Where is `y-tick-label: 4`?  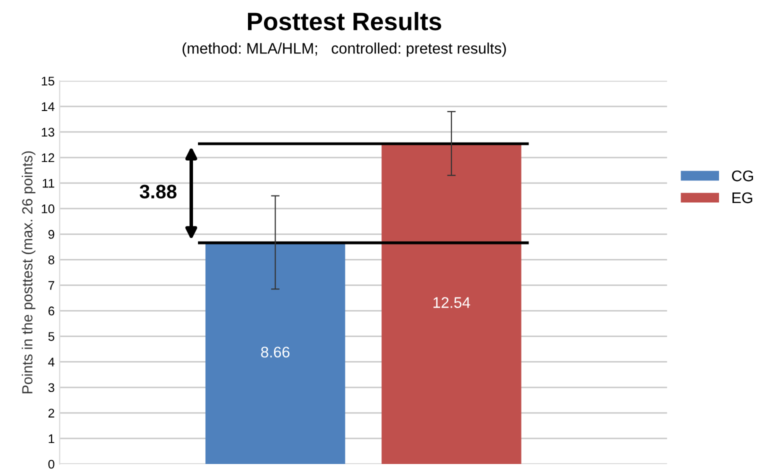 y-tick-label: 4 is located at coordinates (51, 362).